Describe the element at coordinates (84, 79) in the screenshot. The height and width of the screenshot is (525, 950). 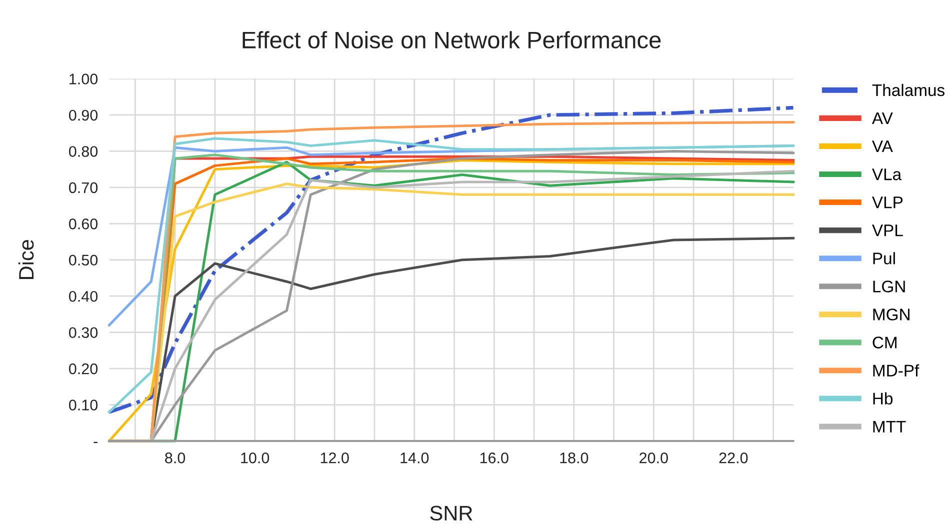
I see `y-tick-label: 1.00` at that location.